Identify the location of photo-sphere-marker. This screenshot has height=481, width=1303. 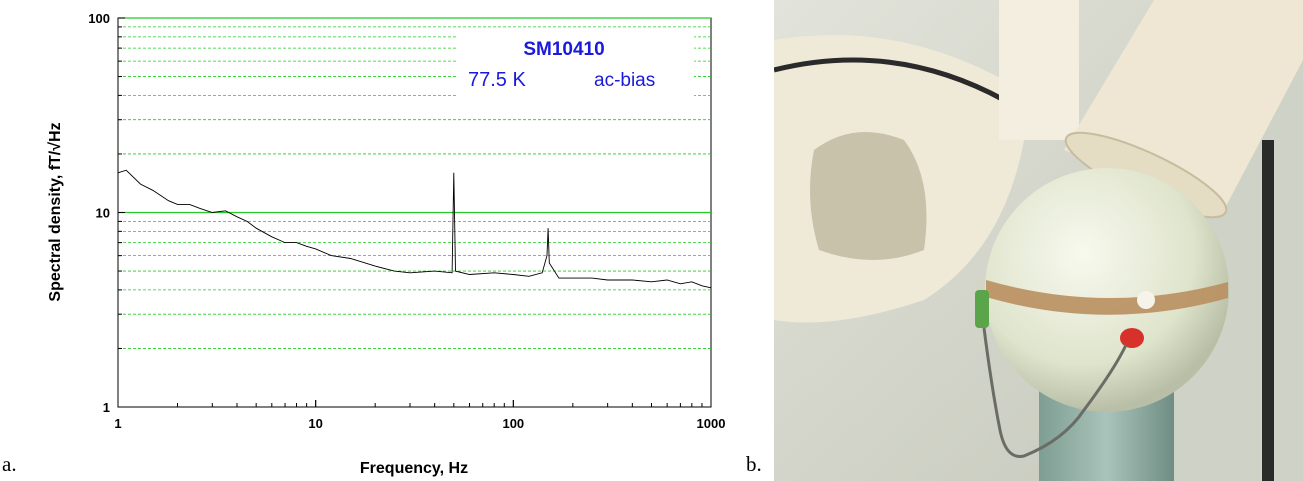
(1146, 300).